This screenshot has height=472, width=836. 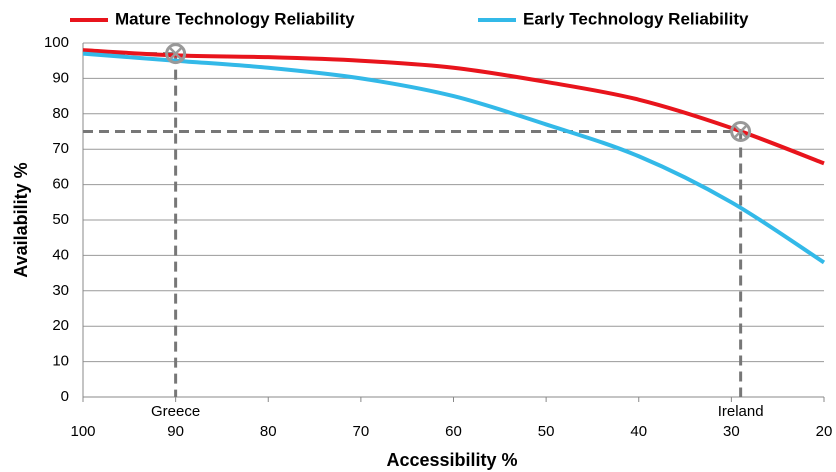 What do you see at coordinates (636, 18) in the screenshot?
I see `legend-label: Early Technology Reliability` at bounding box center [636, 18].